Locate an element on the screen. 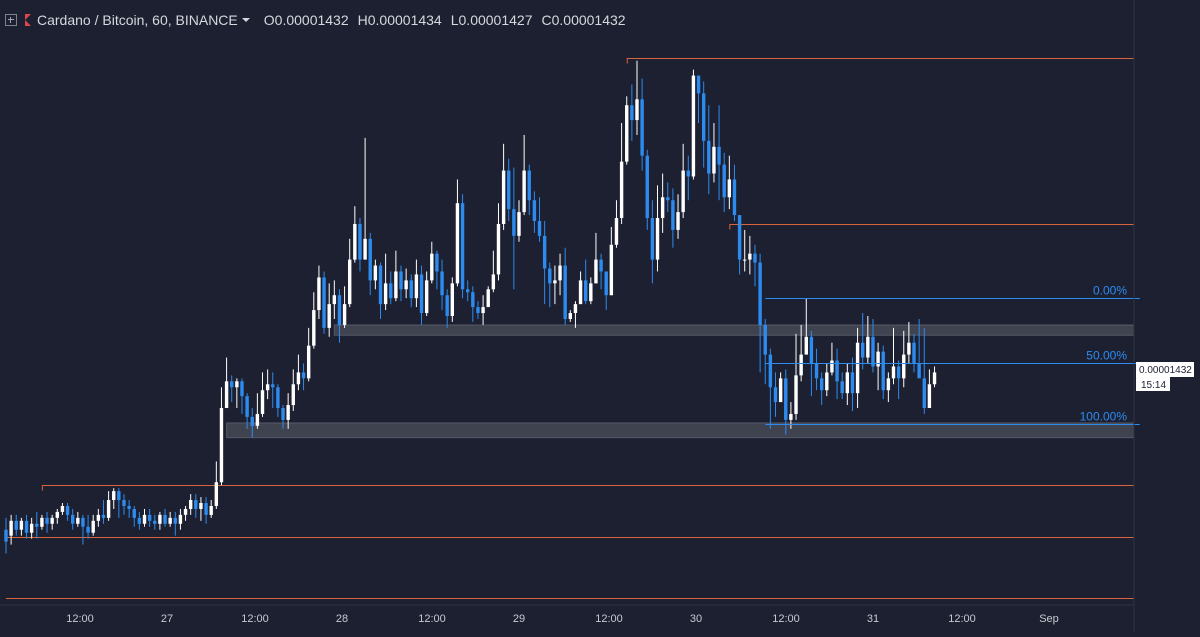 Image resolution: width=1200 pixels, height=637 pixels. countdown-box is located at coordinates (1153, 384).